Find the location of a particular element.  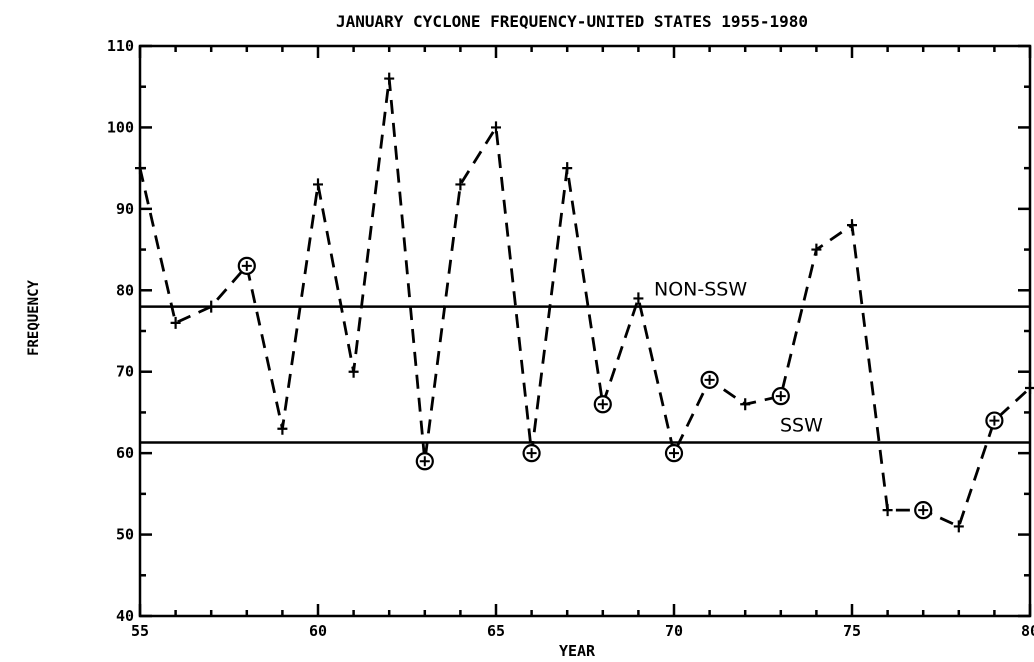

reference-line-label: NON-SSW is located at coordinates (700, 290).